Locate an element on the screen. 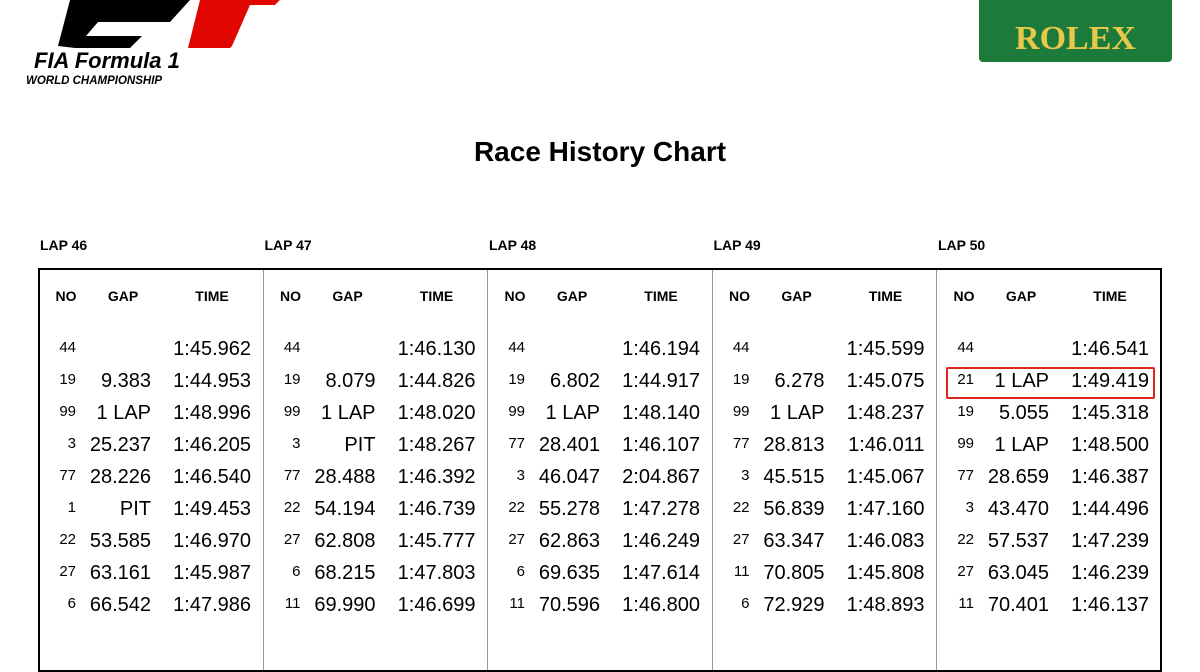 The image size is (1200, 672). lap-time: 1:45.075 is located at coordinates (885, 381).